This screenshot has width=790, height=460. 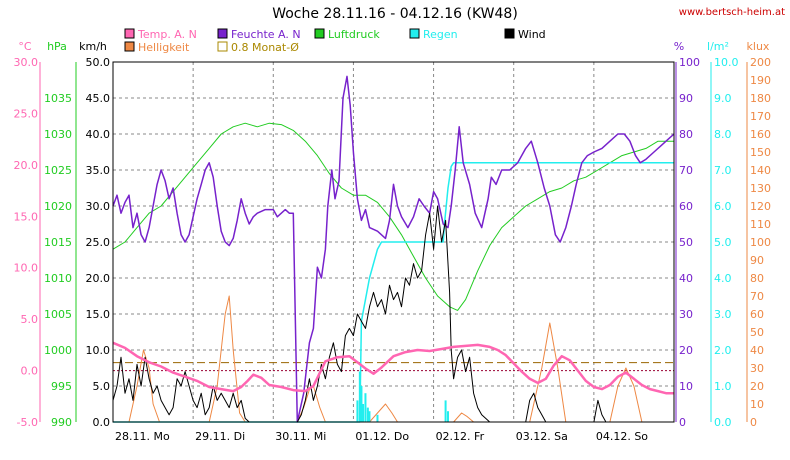 I want to click on legend-label-feuchte: Feuchte A. N, so click(x=266, y=34).